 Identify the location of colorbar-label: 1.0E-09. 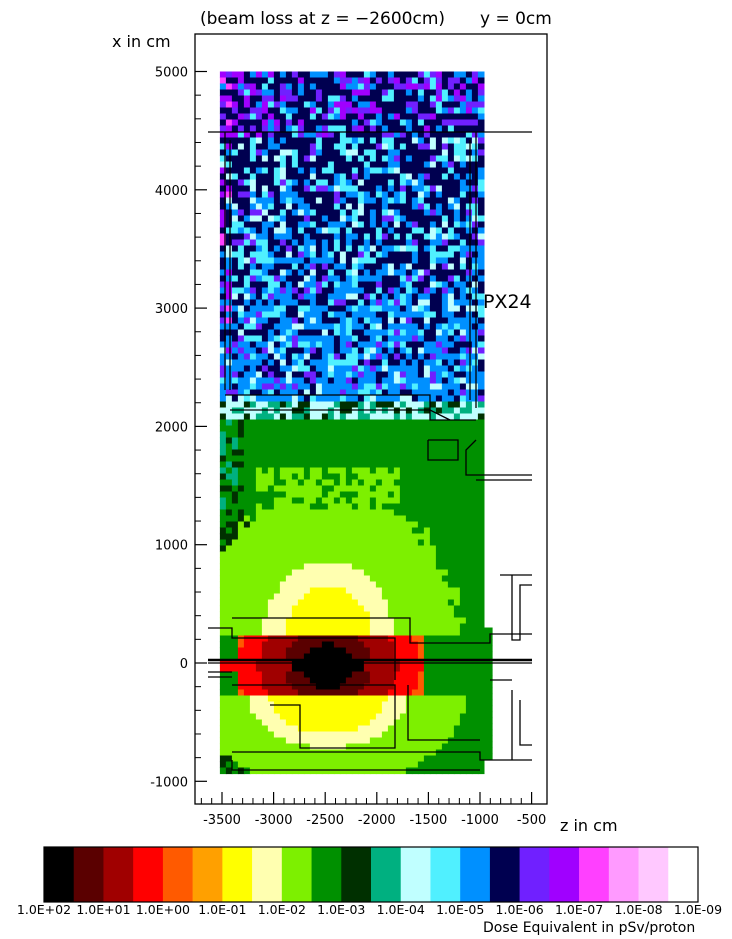
(698, 909).